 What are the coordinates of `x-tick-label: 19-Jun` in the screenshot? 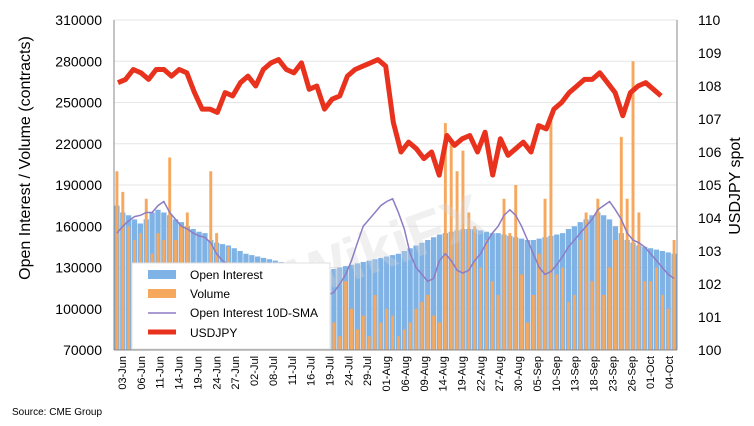 It's located at (198, 373).